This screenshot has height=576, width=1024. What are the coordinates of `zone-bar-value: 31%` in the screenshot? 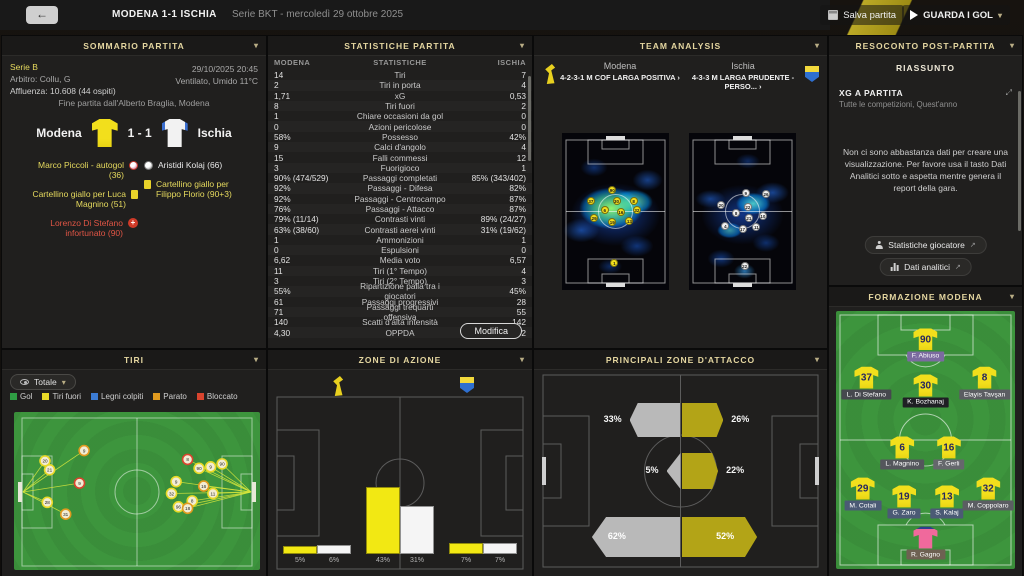 It's located at (416, 560).